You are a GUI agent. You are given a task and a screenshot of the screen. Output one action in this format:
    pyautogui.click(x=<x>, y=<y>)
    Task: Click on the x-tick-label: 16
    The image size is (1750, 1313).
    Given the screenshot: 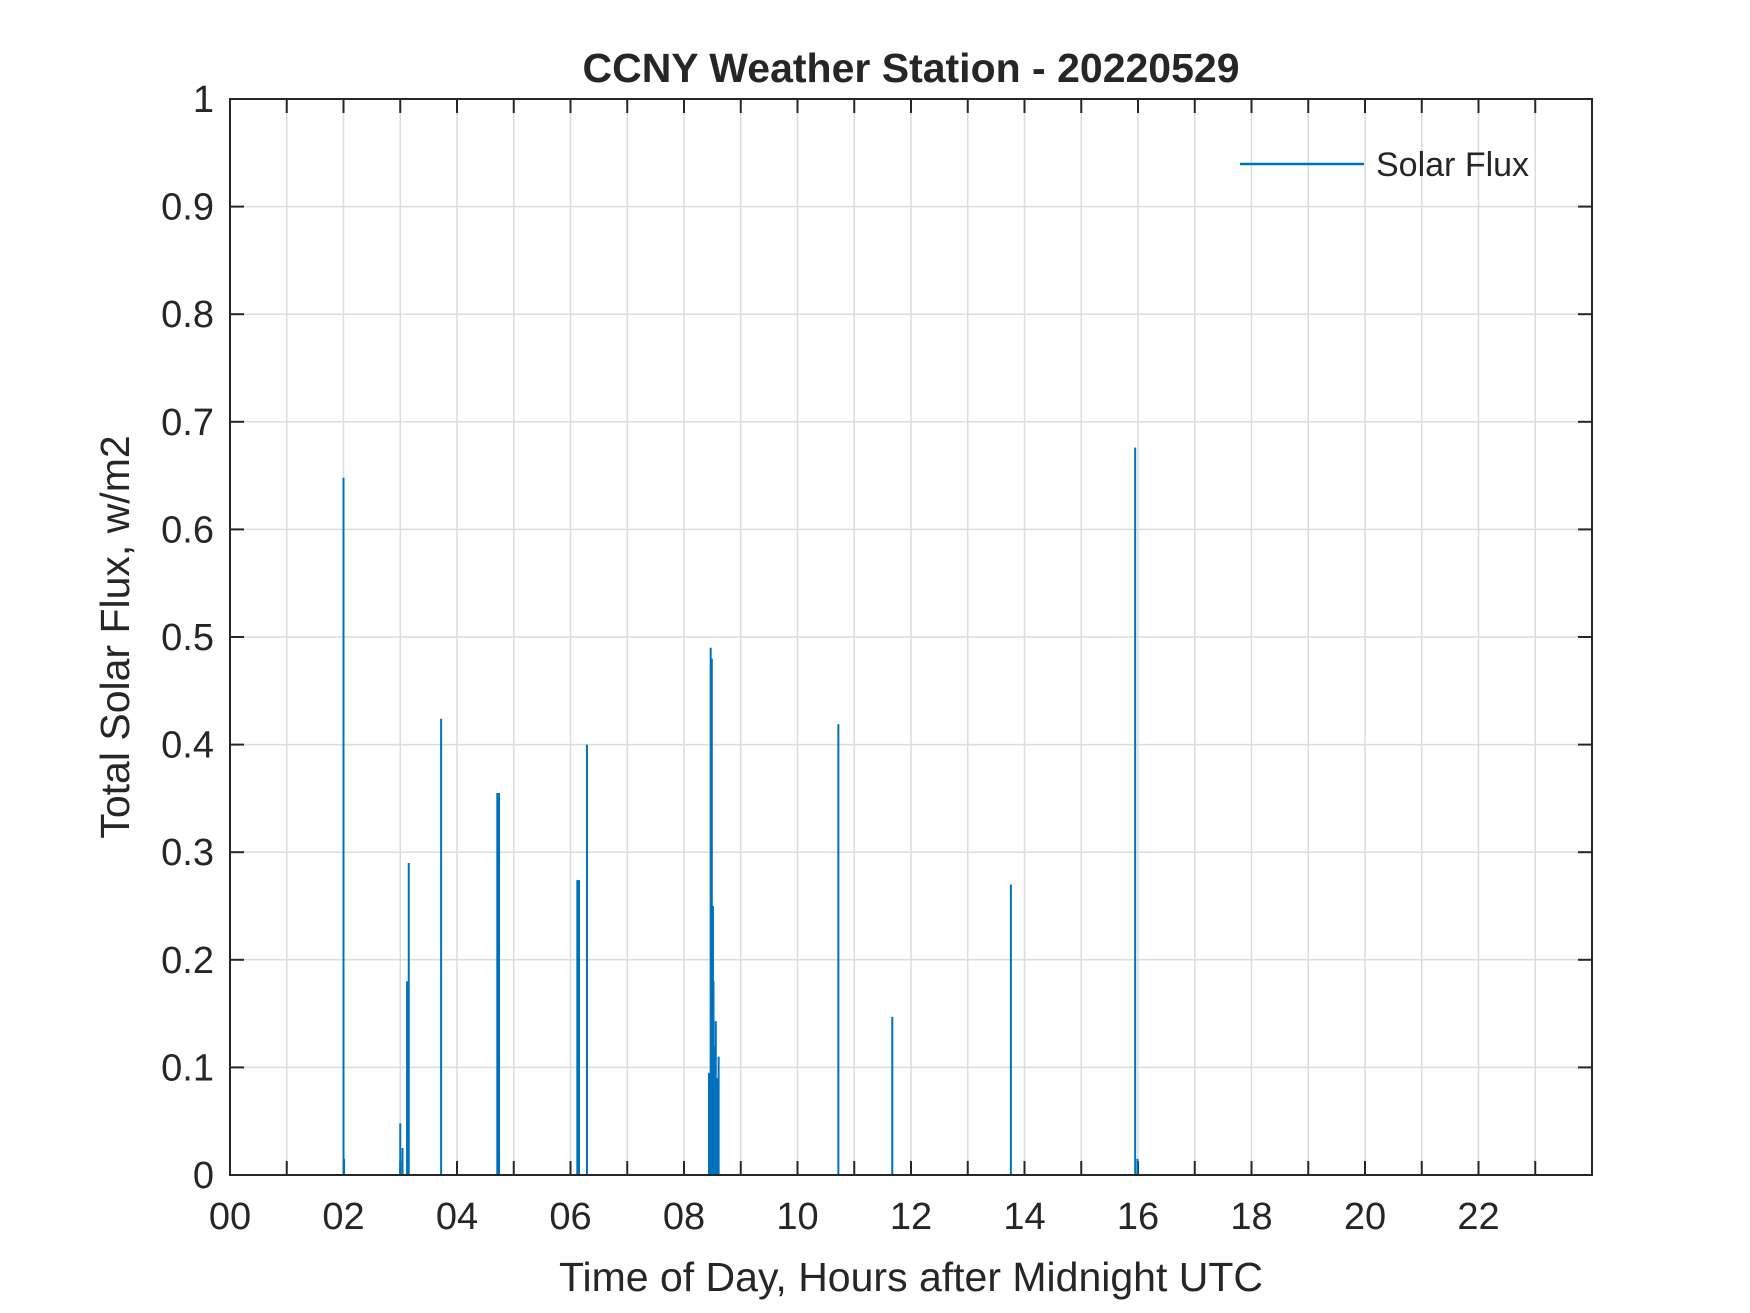 What is the action you would take?
    pyautogui.click(x=1138, y=1217)
    